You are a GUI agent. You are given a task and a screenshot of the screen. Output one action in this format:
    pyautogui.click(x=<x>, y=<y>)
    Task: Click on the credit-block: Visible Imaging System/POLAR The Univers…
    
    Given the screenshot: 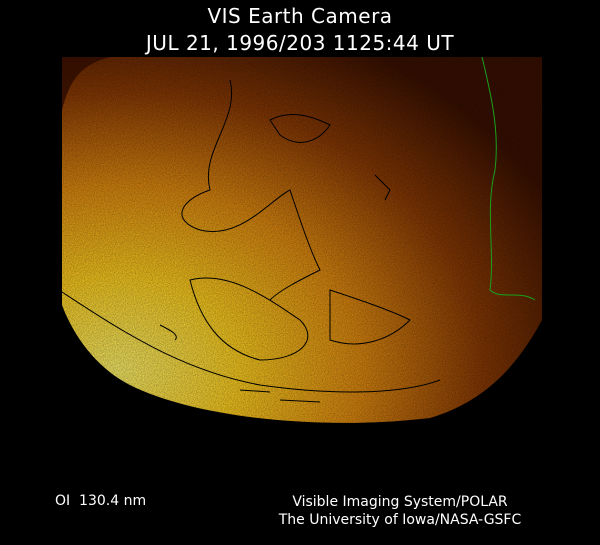 What is the action you would take?
    pyautogui.click(x=400, y=511)
    